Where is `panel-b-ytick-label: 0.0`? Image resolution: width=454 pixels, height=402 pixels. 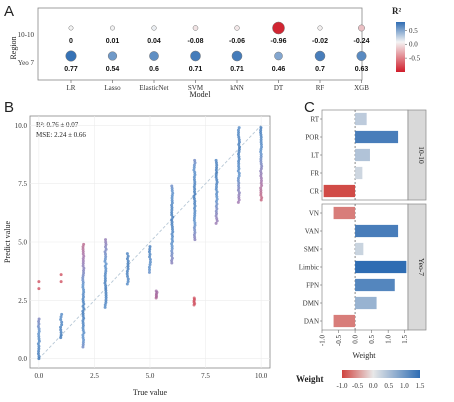 panel-b-ytick-label: 0.0 is located at coordinates (22, 359).